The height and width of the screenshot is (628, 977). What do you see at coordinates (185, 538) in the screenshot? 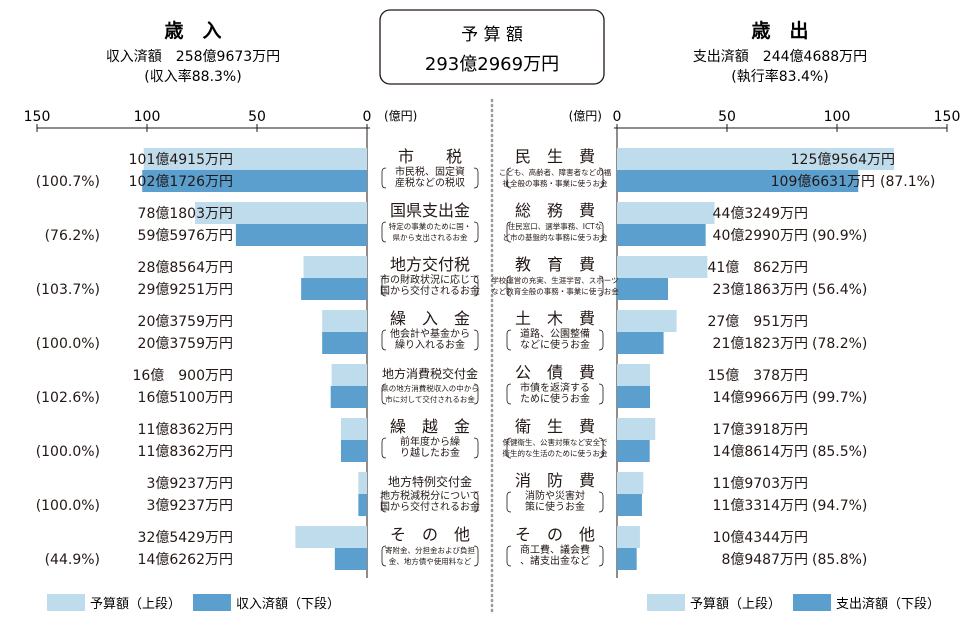
I see `data-label-budget: 32億5429万円` at bounding box center [185, 538].